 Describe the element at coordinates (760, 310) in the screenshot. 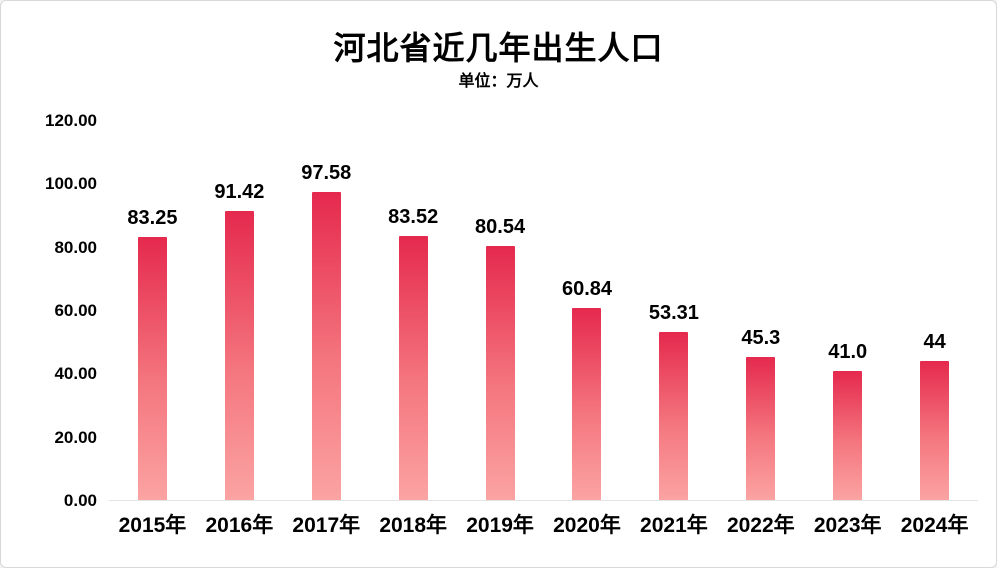

I see `bar-slot: 45.3` at that location.